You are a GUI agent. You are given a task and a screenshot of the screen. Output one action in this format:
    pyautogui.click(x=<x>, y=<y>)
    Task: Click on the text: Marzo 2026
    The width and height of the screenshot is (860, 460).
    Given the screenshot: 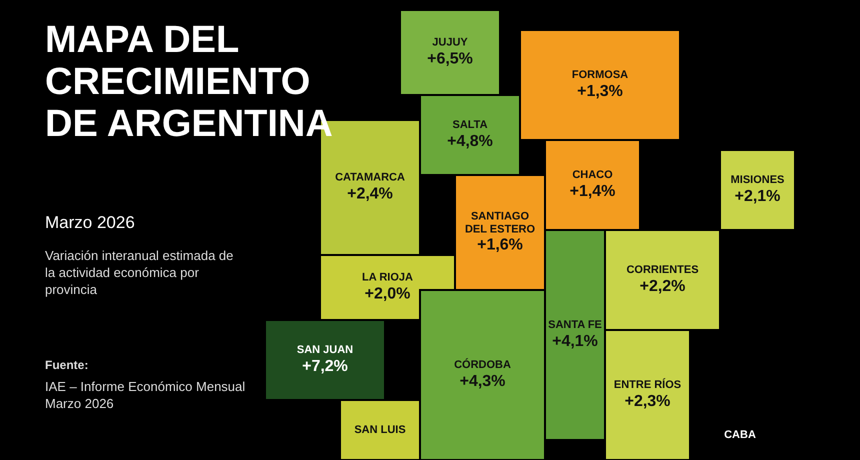 What is the action you would take?
    pyautogui.click(x=90, y=222)
    